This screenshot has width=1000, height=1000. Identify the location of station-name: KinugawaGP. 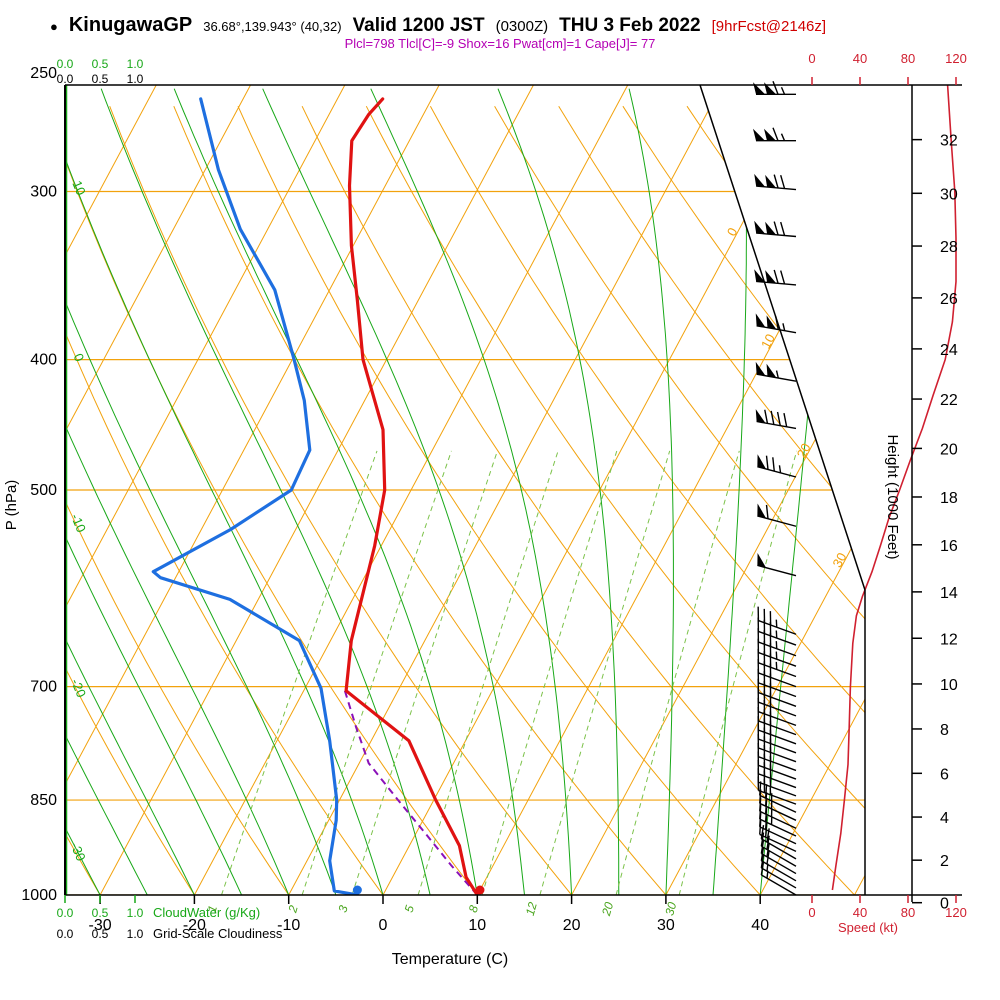
(130, 25).